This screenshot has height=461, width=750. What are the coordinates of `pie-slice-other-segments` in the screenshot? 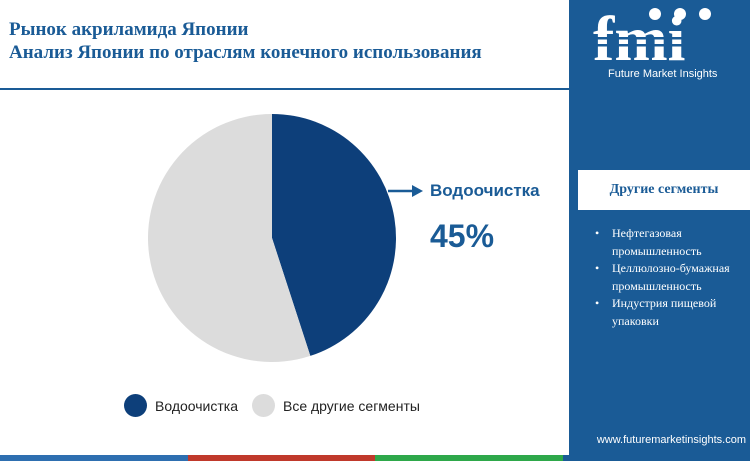 It's located at (229, 238).